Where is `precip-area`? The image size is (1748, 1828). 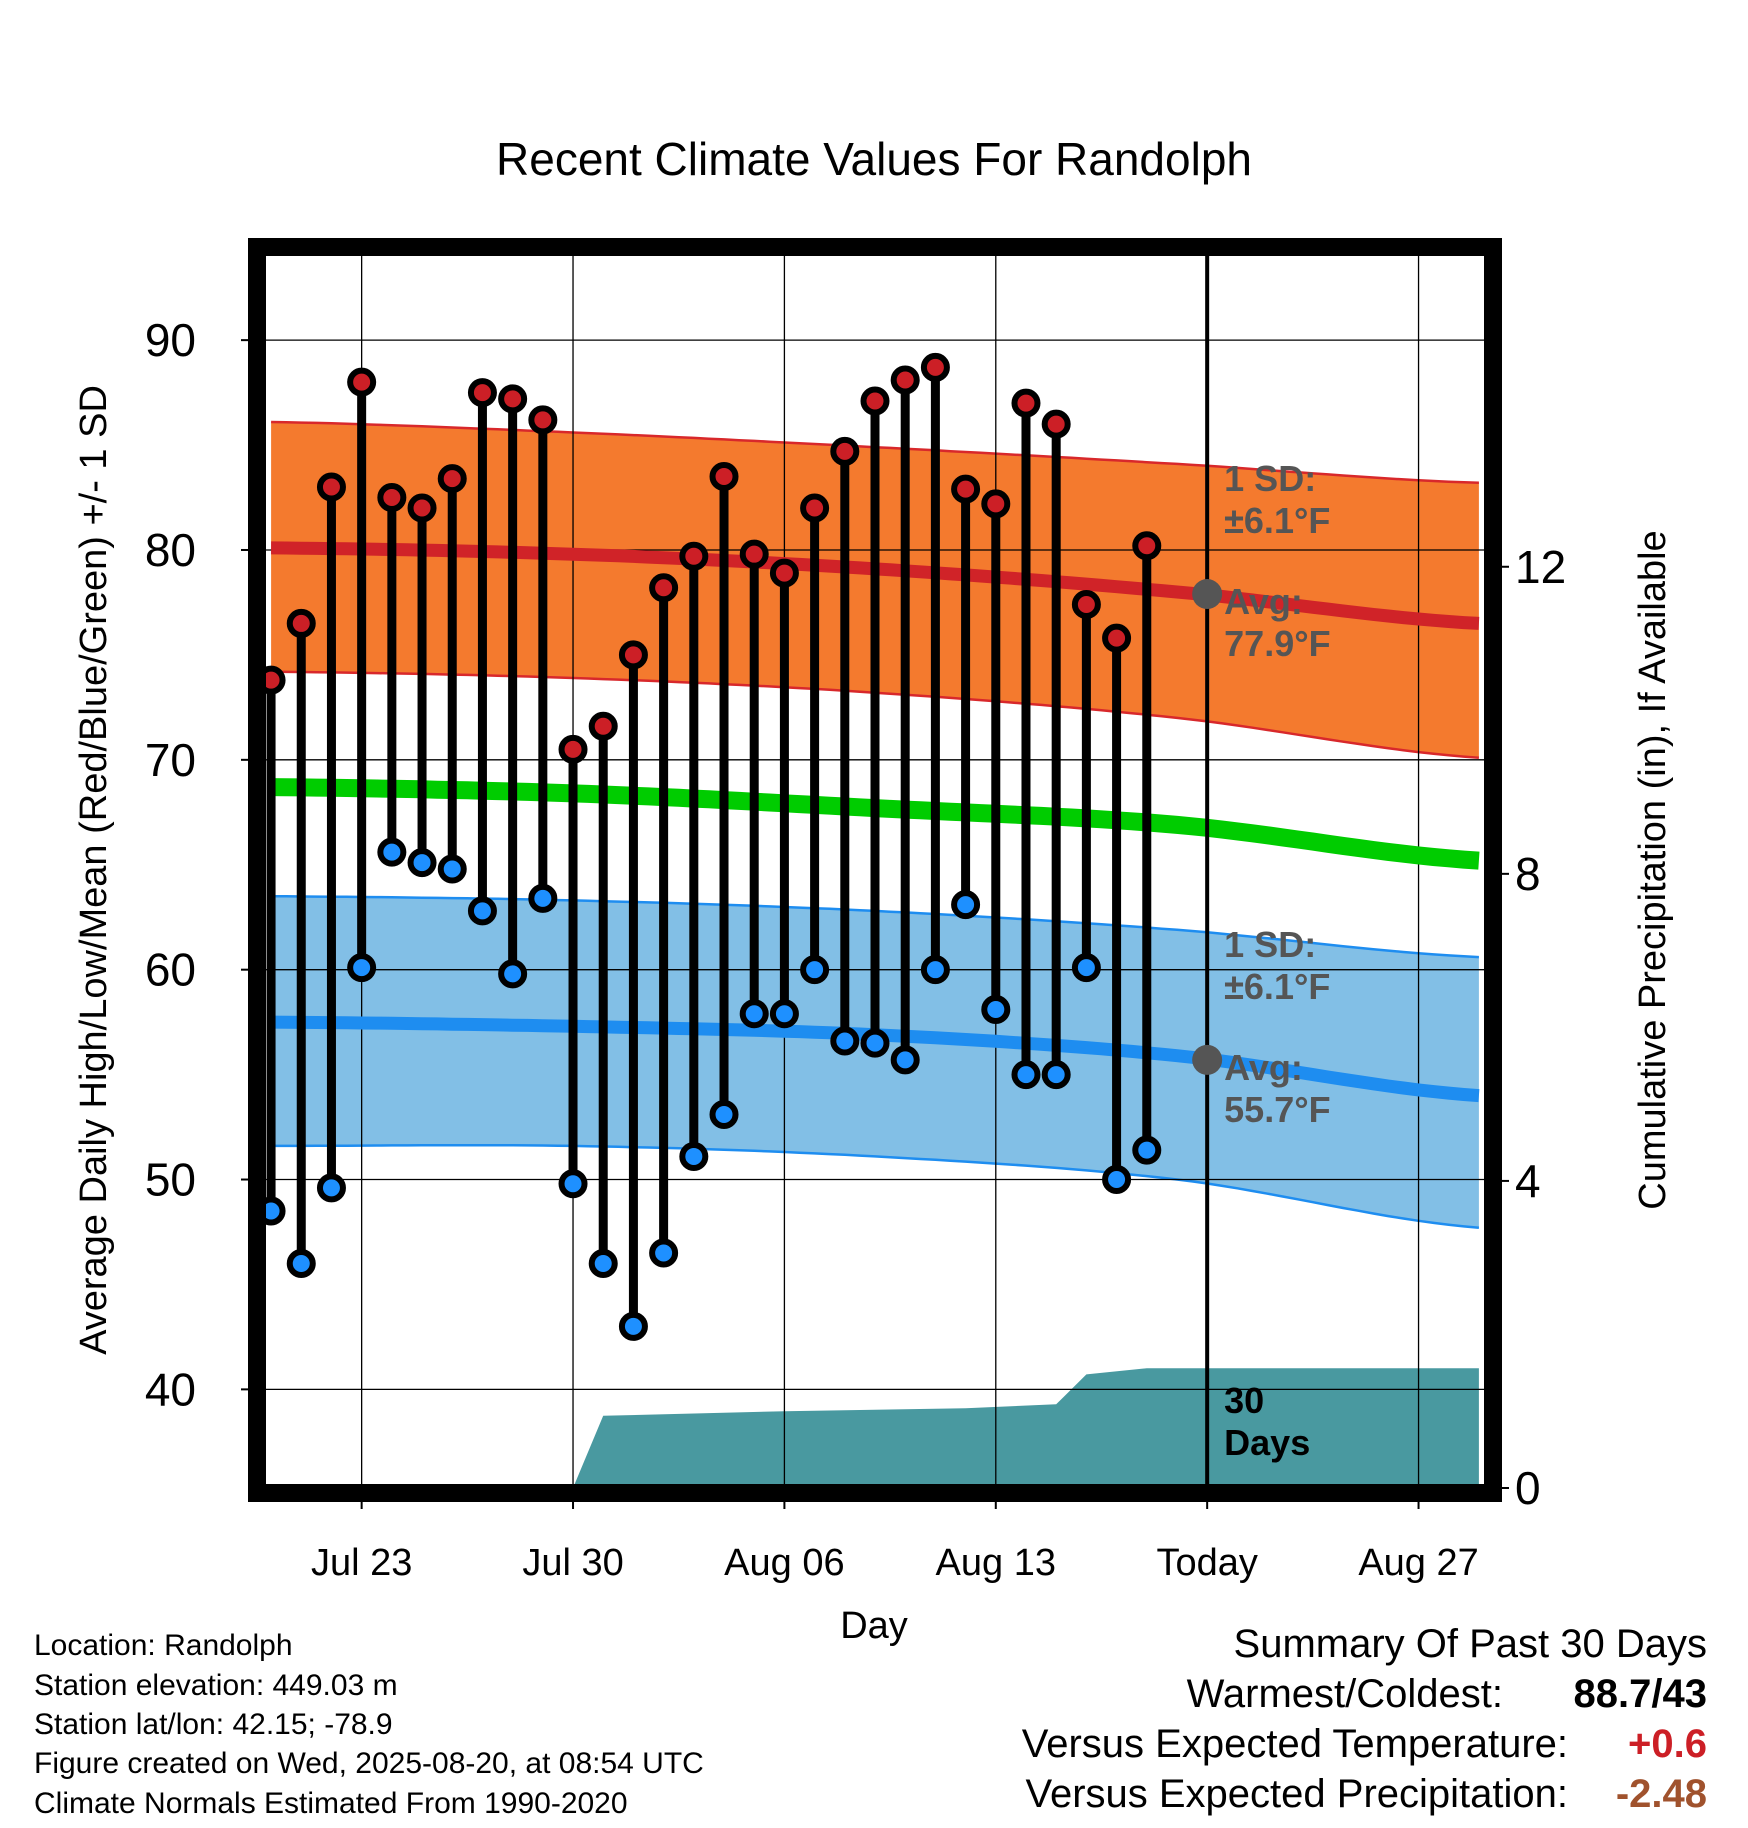
precip-area is located at coordinates (1026, 1428).